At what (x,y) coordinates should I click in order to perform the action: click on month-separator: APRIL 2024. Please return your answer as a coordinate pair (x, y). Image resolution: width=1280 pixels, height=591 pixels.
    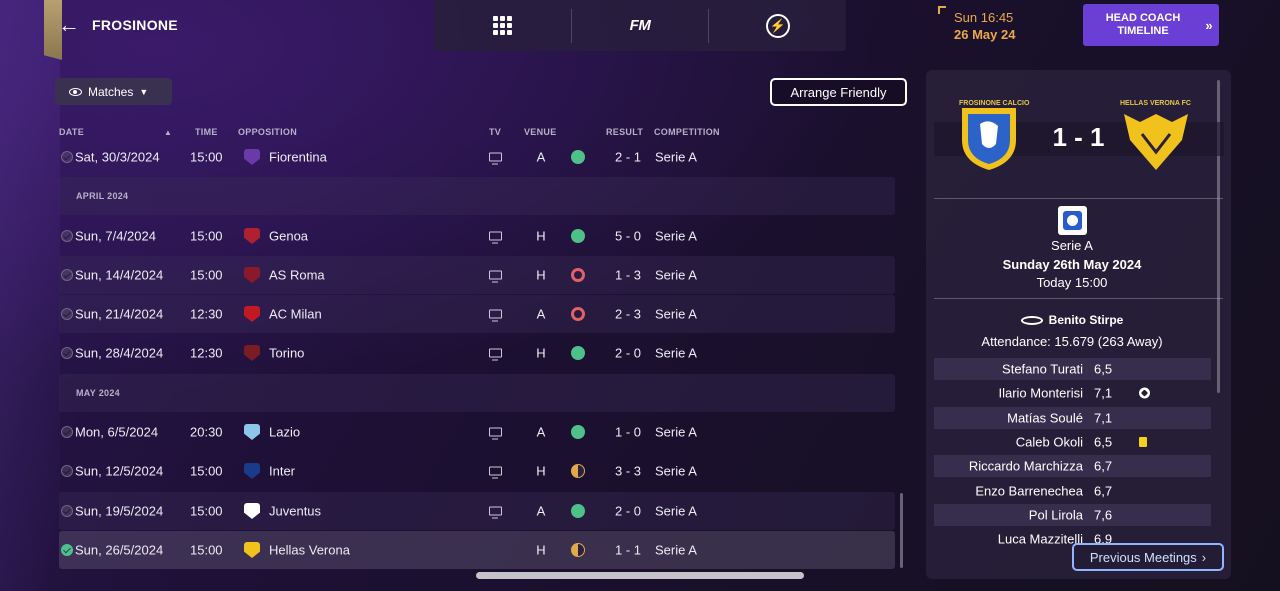
    Looking at the image, I should click on (477, 196).